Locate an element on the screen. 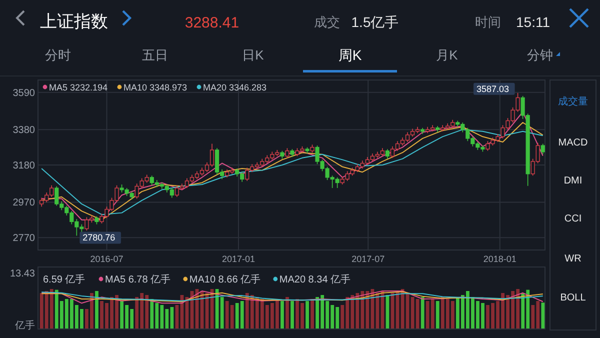 The height and width of the screenshot is (338, 600). y-tick-label: 2970 is located at coordinates (24, 203).